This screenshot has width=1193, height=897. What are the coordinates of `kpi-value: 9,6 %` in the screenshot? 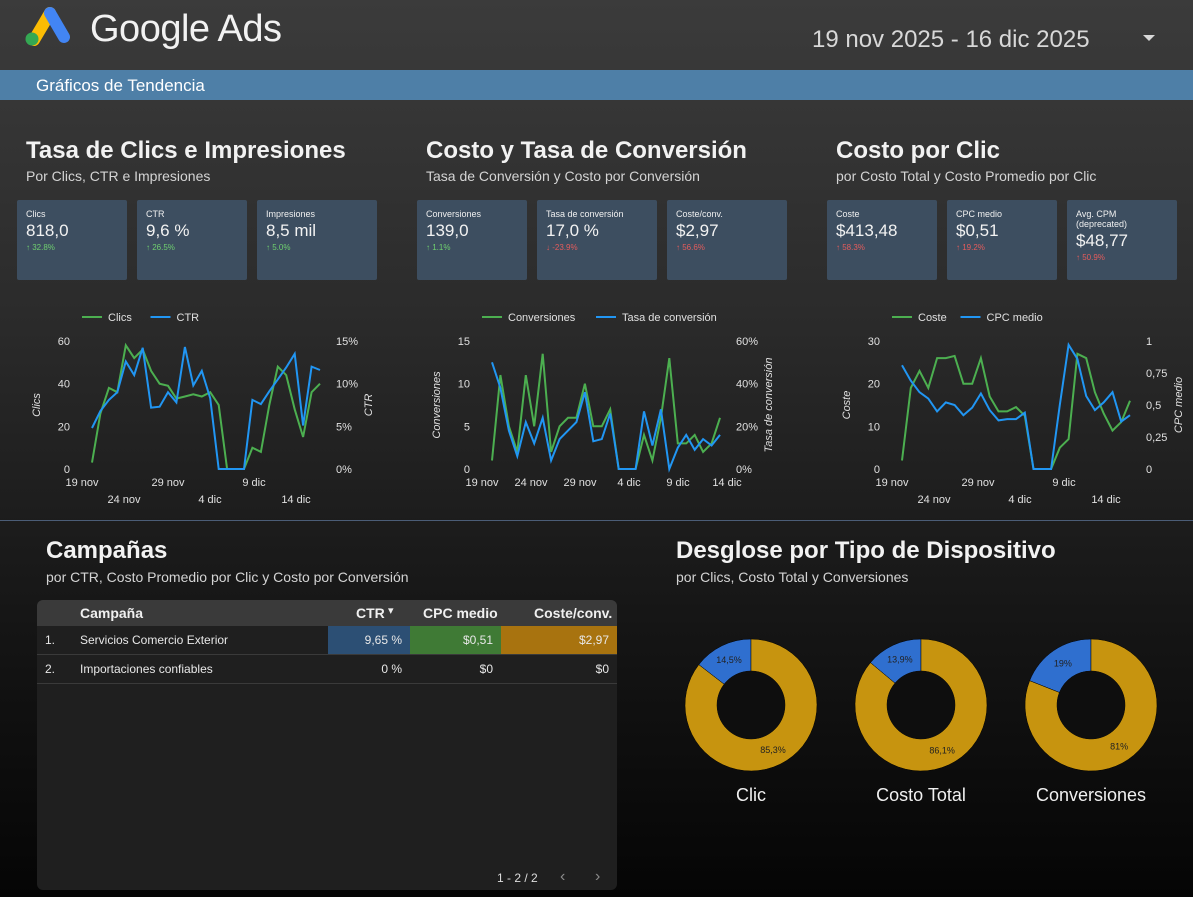 It's located at (168, 230).